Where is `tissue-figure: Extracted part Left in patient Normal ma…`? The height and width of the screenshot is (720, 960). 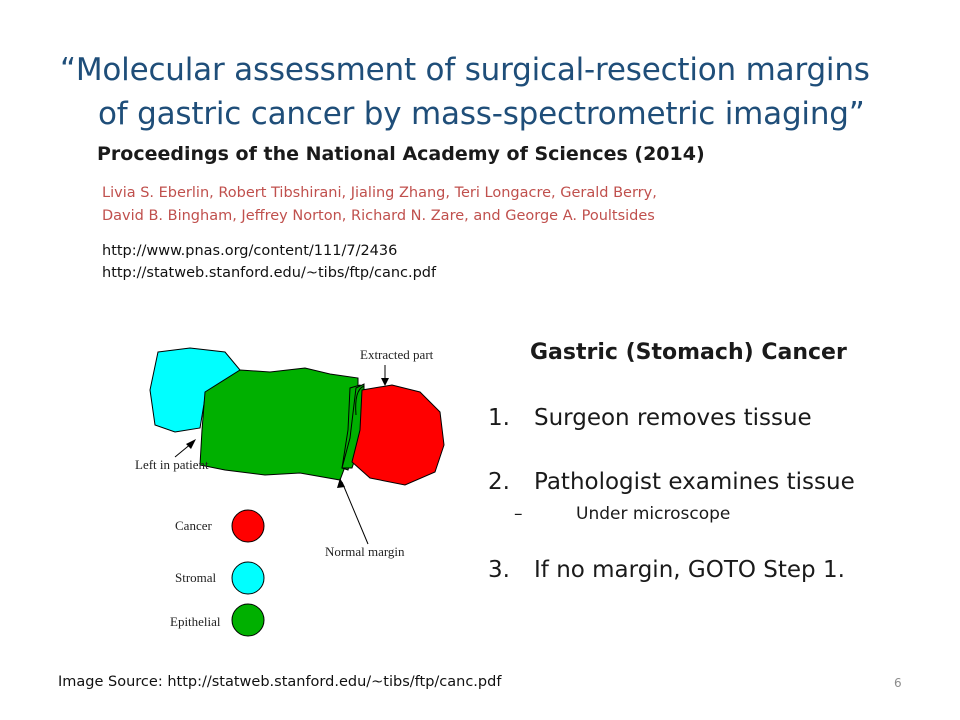 tissue-figure: Extracted part Left in patient Normal ma… is located at coordinates (290, 492).